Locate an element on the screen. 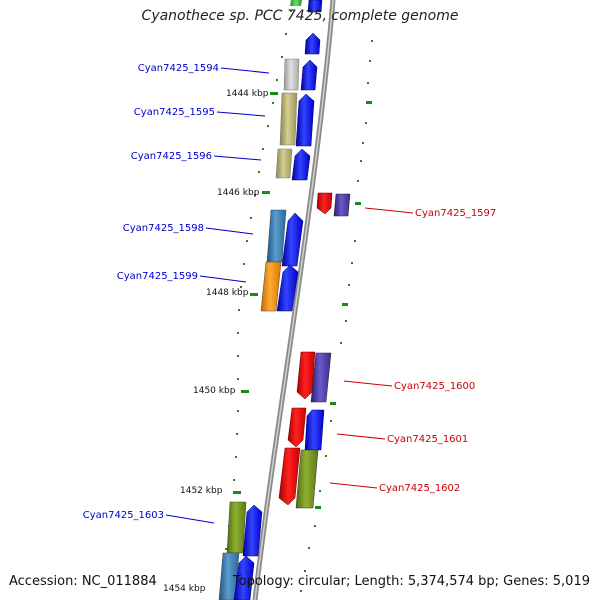 The image size is (600, 600). gene-label-1601: Cyan7425_1601 is located at coordinates (427, 439).